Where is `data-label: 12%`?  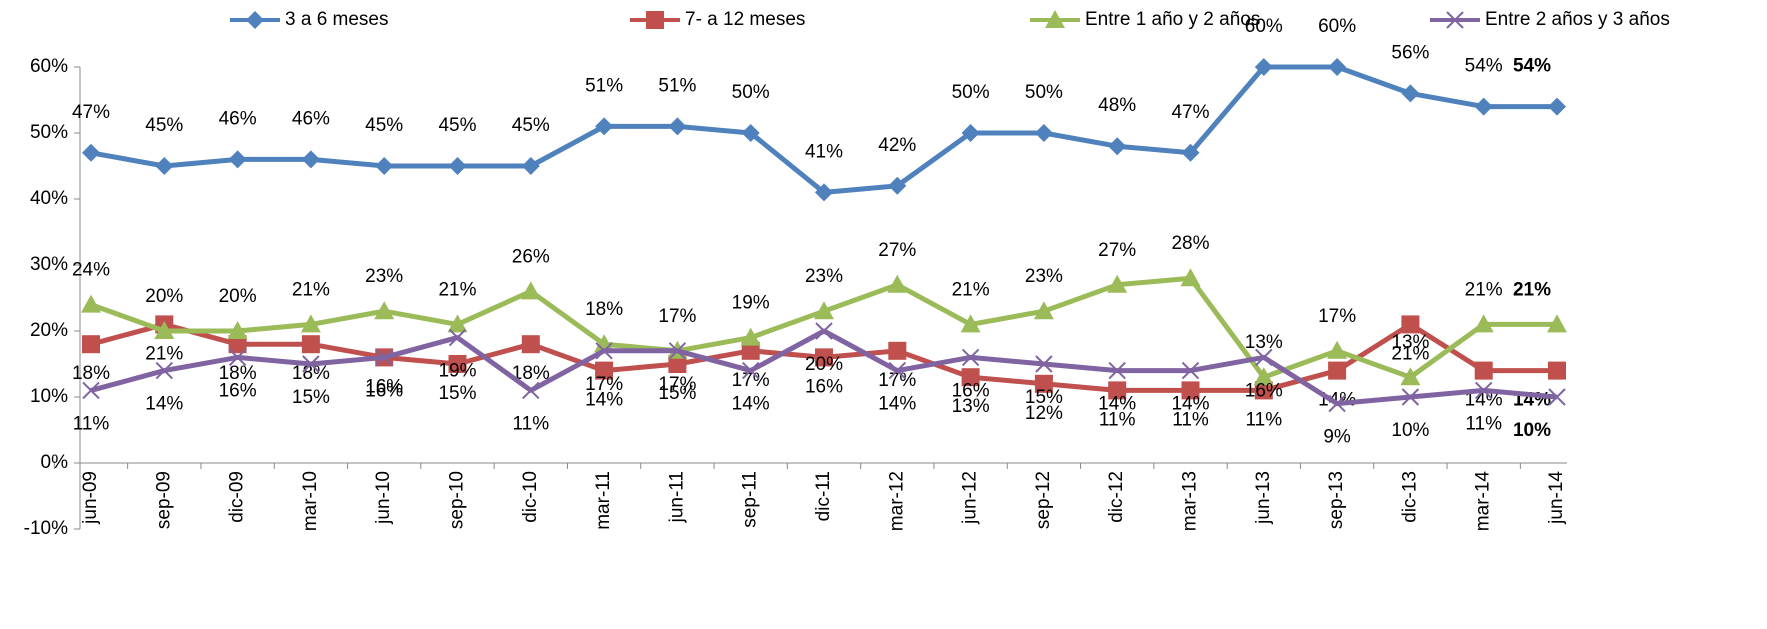
data-label: 12% is located at coordinates (1044, 413).